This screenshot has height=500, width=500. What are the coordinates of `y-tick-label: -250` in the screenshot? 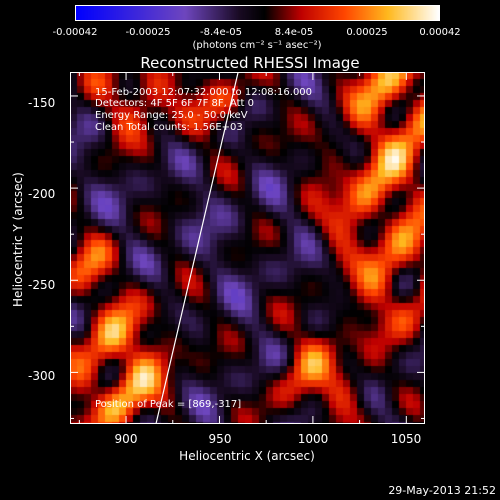 It's located at (42, 285).